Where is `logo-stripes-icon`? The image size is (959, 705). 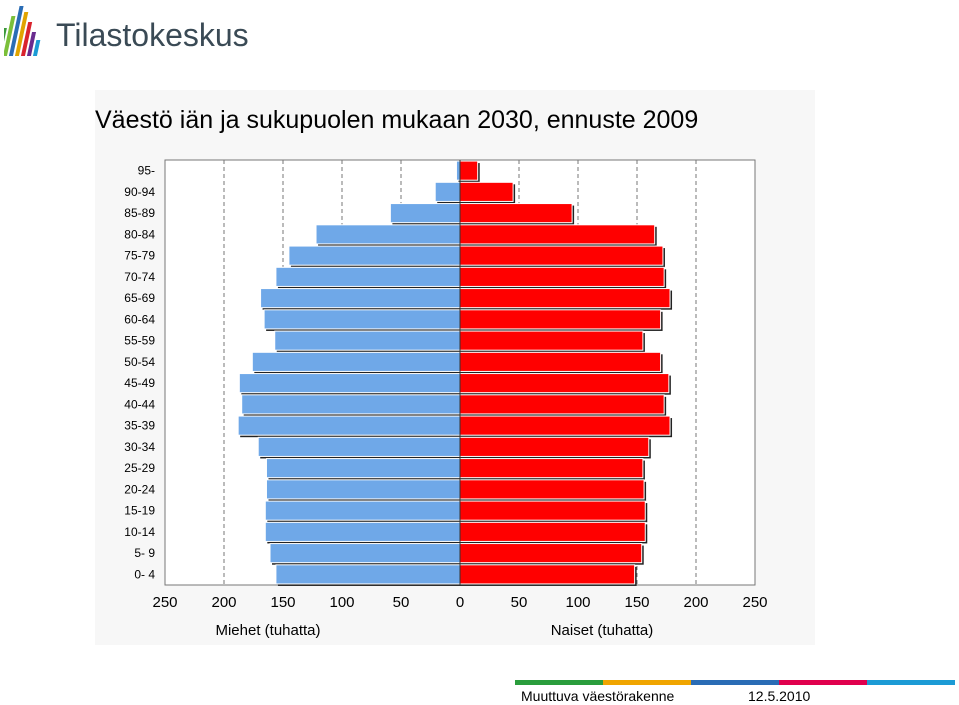
logo-stripes-icon is located at coordinates (20, 31).